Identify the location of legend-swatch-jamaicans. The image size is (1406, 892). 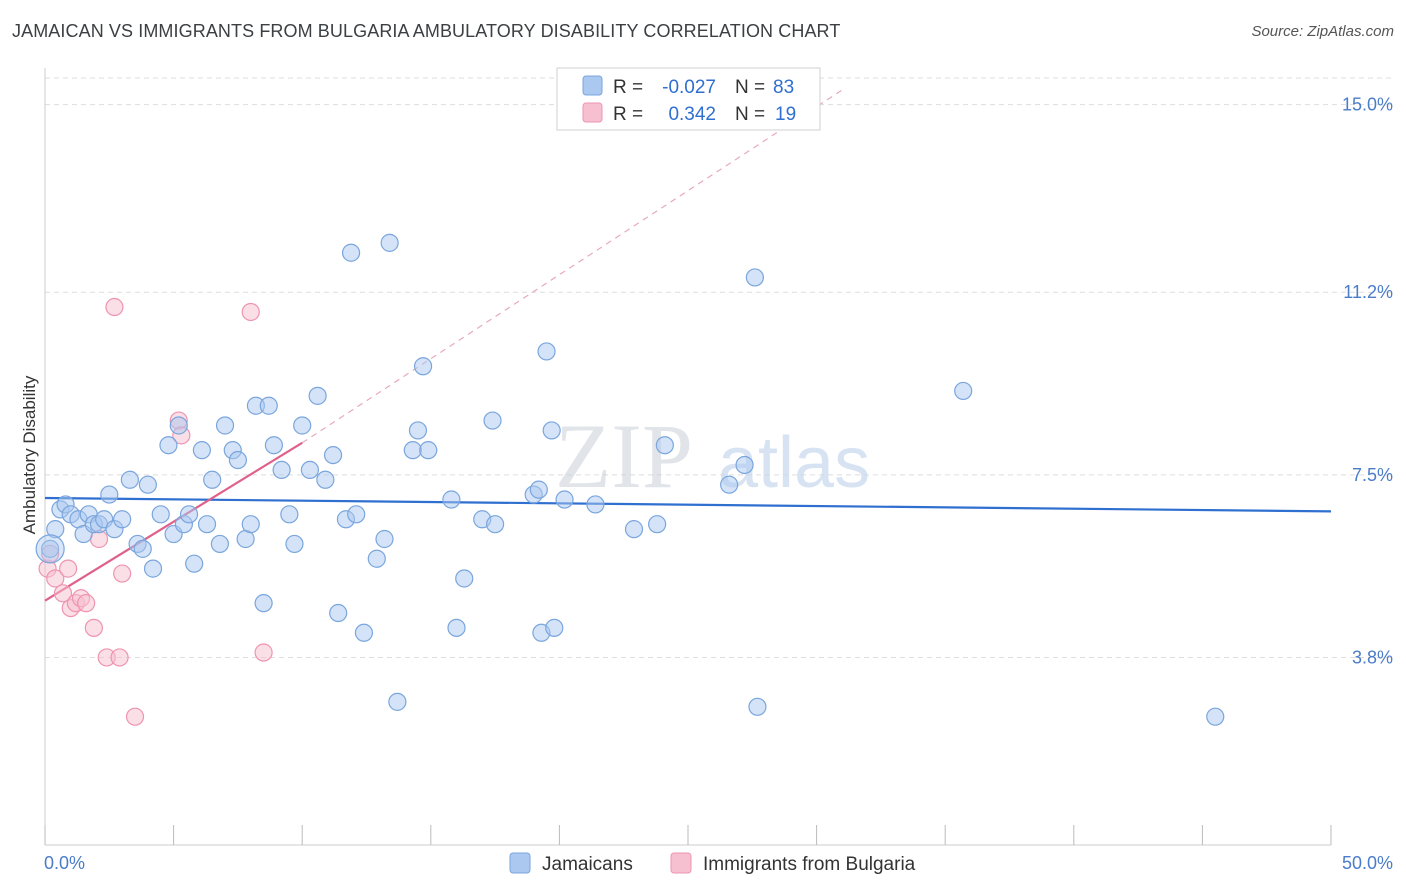
(592, 85).